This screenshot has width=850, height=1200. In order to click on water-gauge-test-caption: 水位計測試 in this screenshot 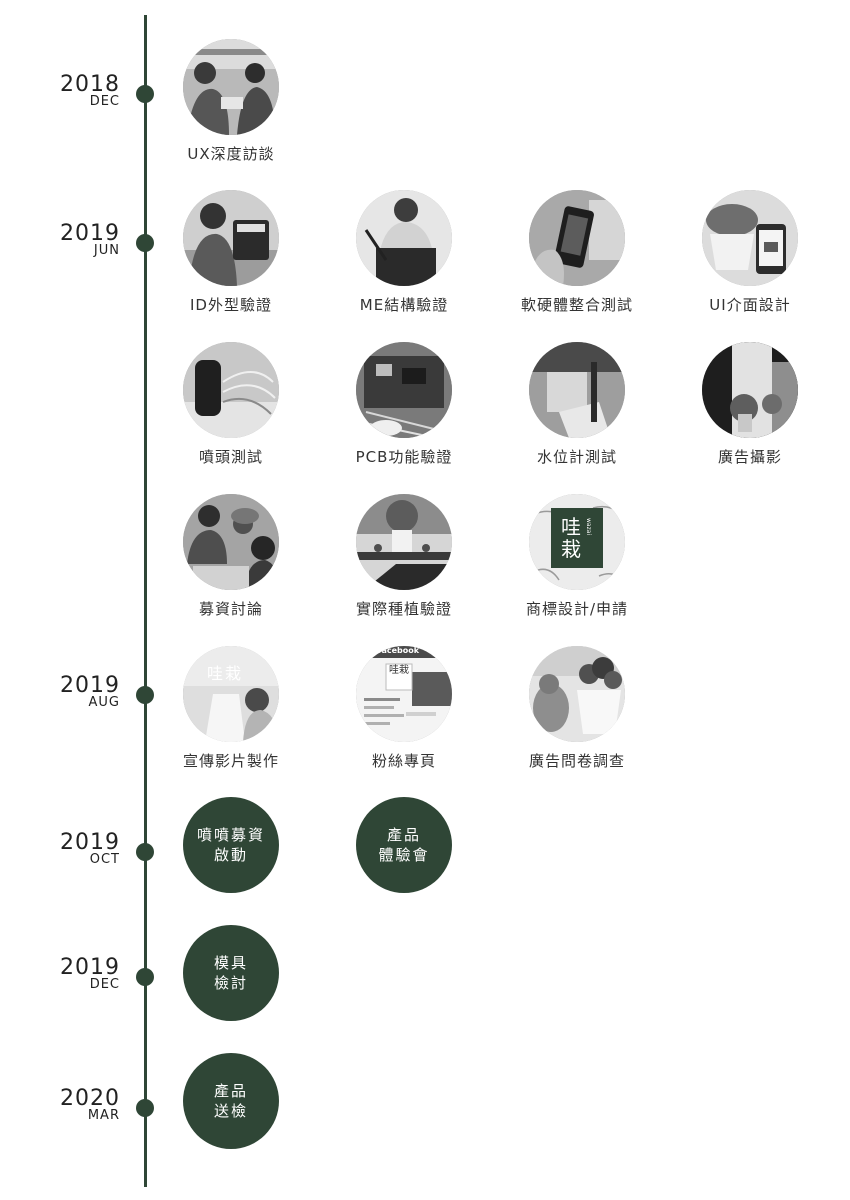, I will do `click(576, 457)`.